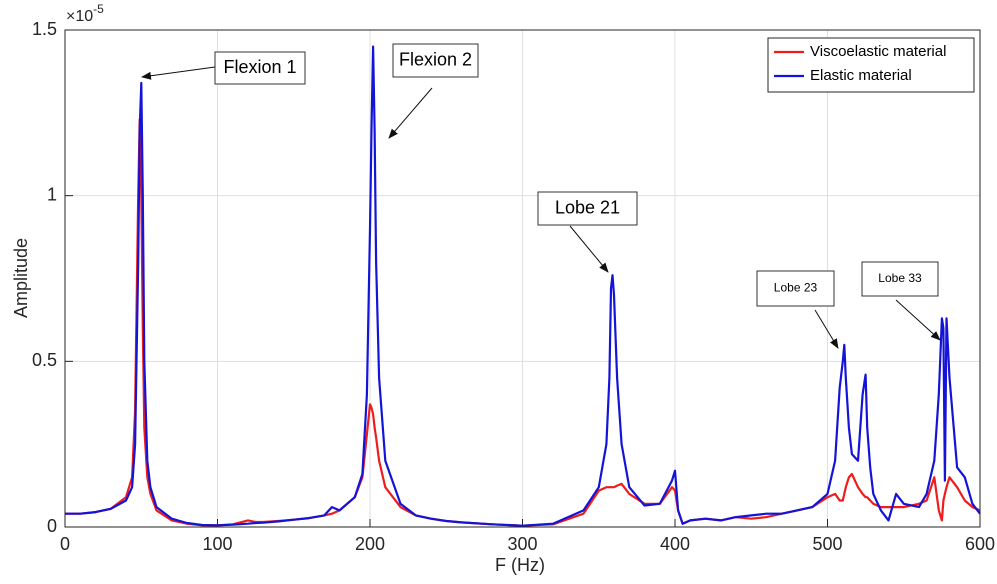 This screenshot has height=584, width=997. Describe the element at coordinates (98, 9) in the screenshot. I see `multiplier-exponent: -5` at that location.